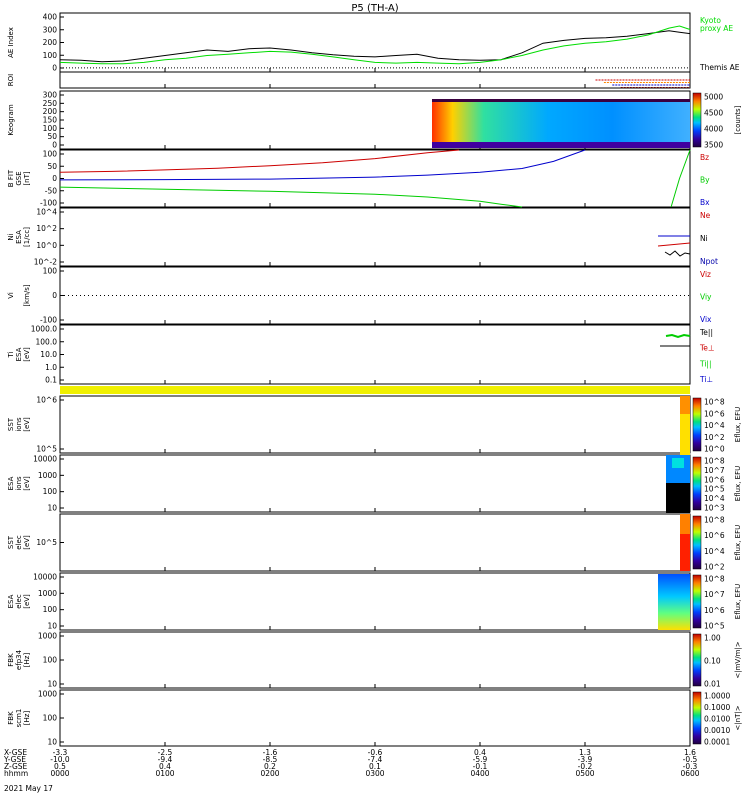 Image resolution: width=750 pixels, height=800 pixels. I want to click on time-axis-value: -0.3, so click(690, 766).